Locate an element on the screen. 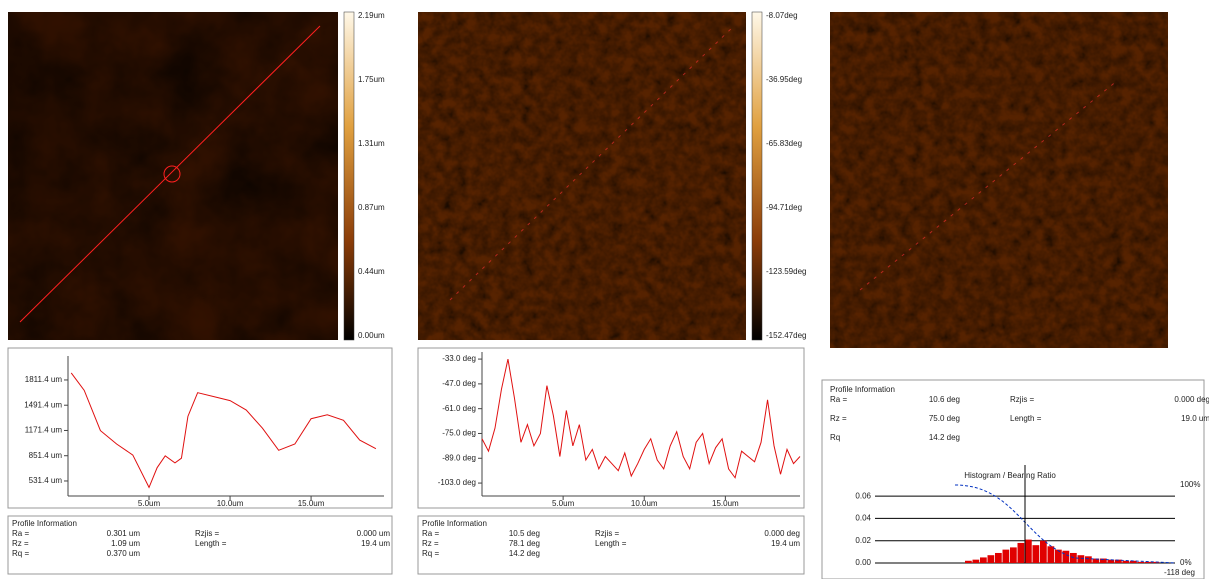  x-label: -118 deg is located at coordinates (1179, 572).